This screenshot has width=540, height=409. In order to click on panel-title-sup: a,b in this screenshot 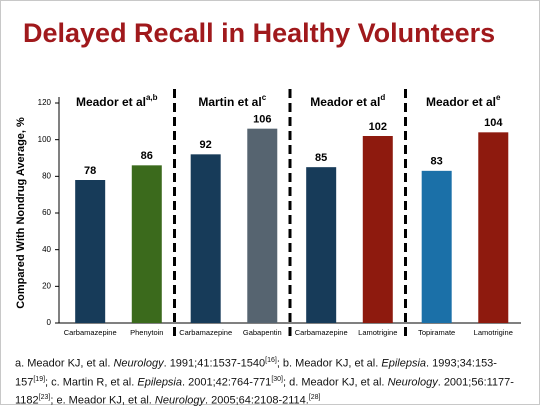, I will do `click(152, 97)`.